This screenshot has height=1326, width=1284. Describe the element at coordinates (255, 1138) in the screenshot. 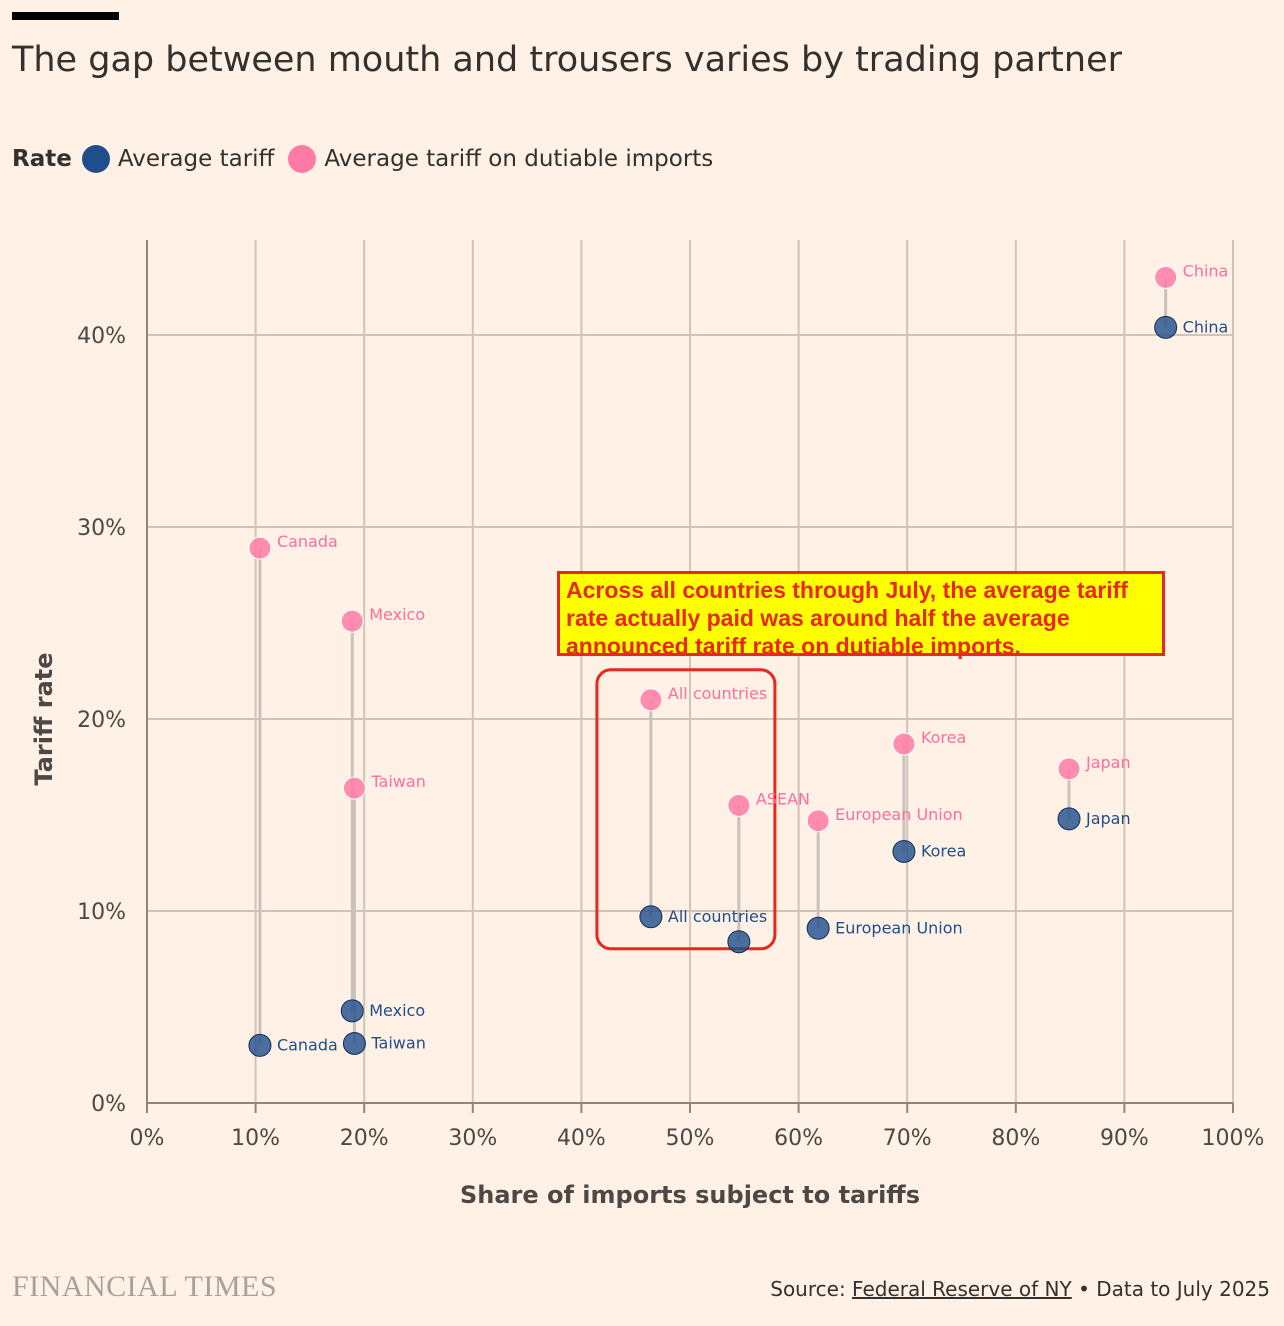

I see `x-tick-label: 10%` at that location.